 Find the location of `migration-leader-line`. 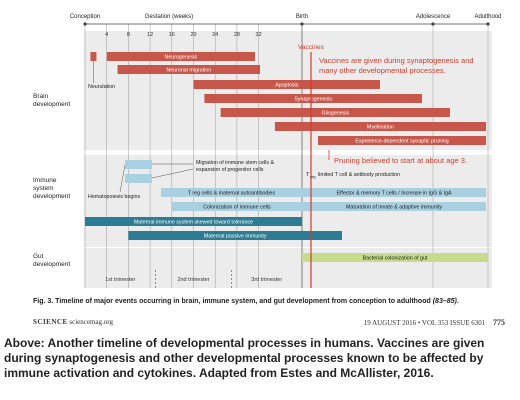

migration-leader-line is located at coordinates (172, 173).